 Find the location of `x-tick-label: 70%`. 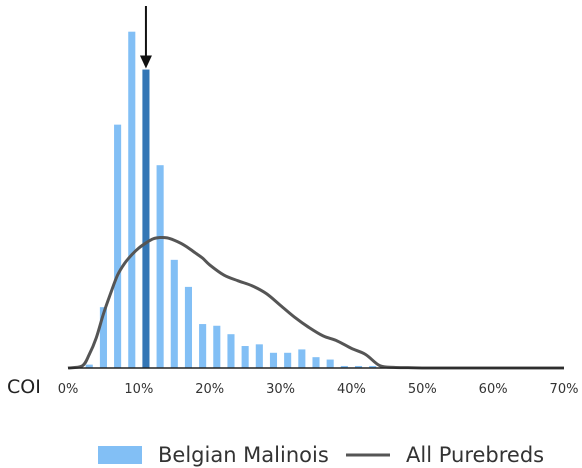

x-tick-label: 70% is located at coordinates (564, 389).